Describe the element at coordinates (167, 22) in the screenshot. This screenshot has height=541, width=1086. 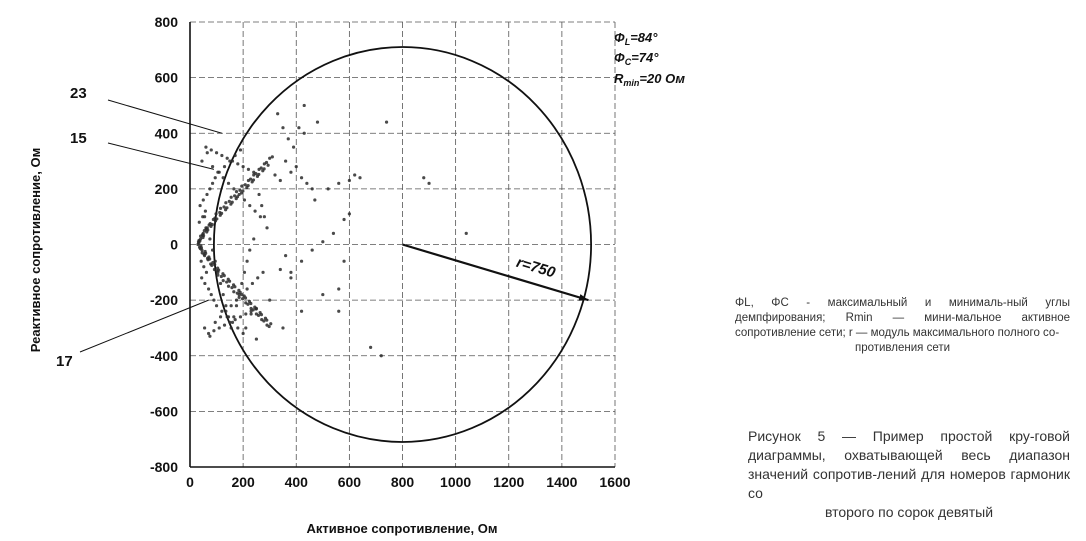
I see `y-tick-label: 800` at that location.